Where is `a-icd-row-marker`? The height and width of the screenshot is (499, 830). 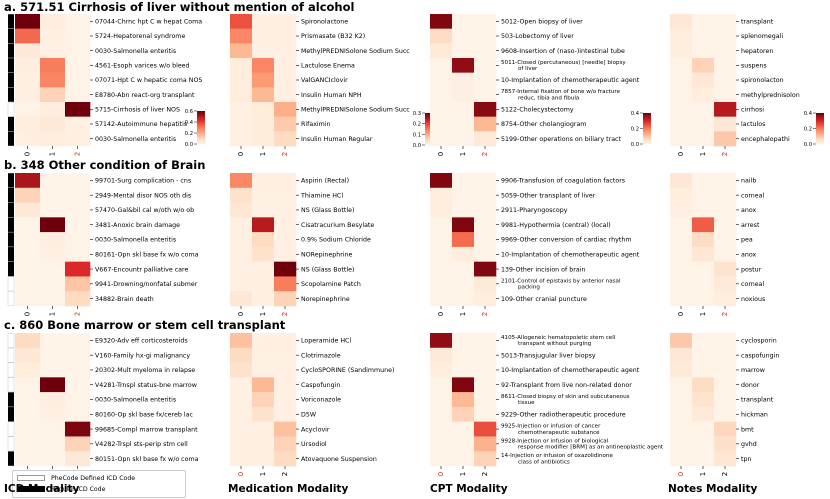 a-icd-row-marker is located at coordinates (11, 36).